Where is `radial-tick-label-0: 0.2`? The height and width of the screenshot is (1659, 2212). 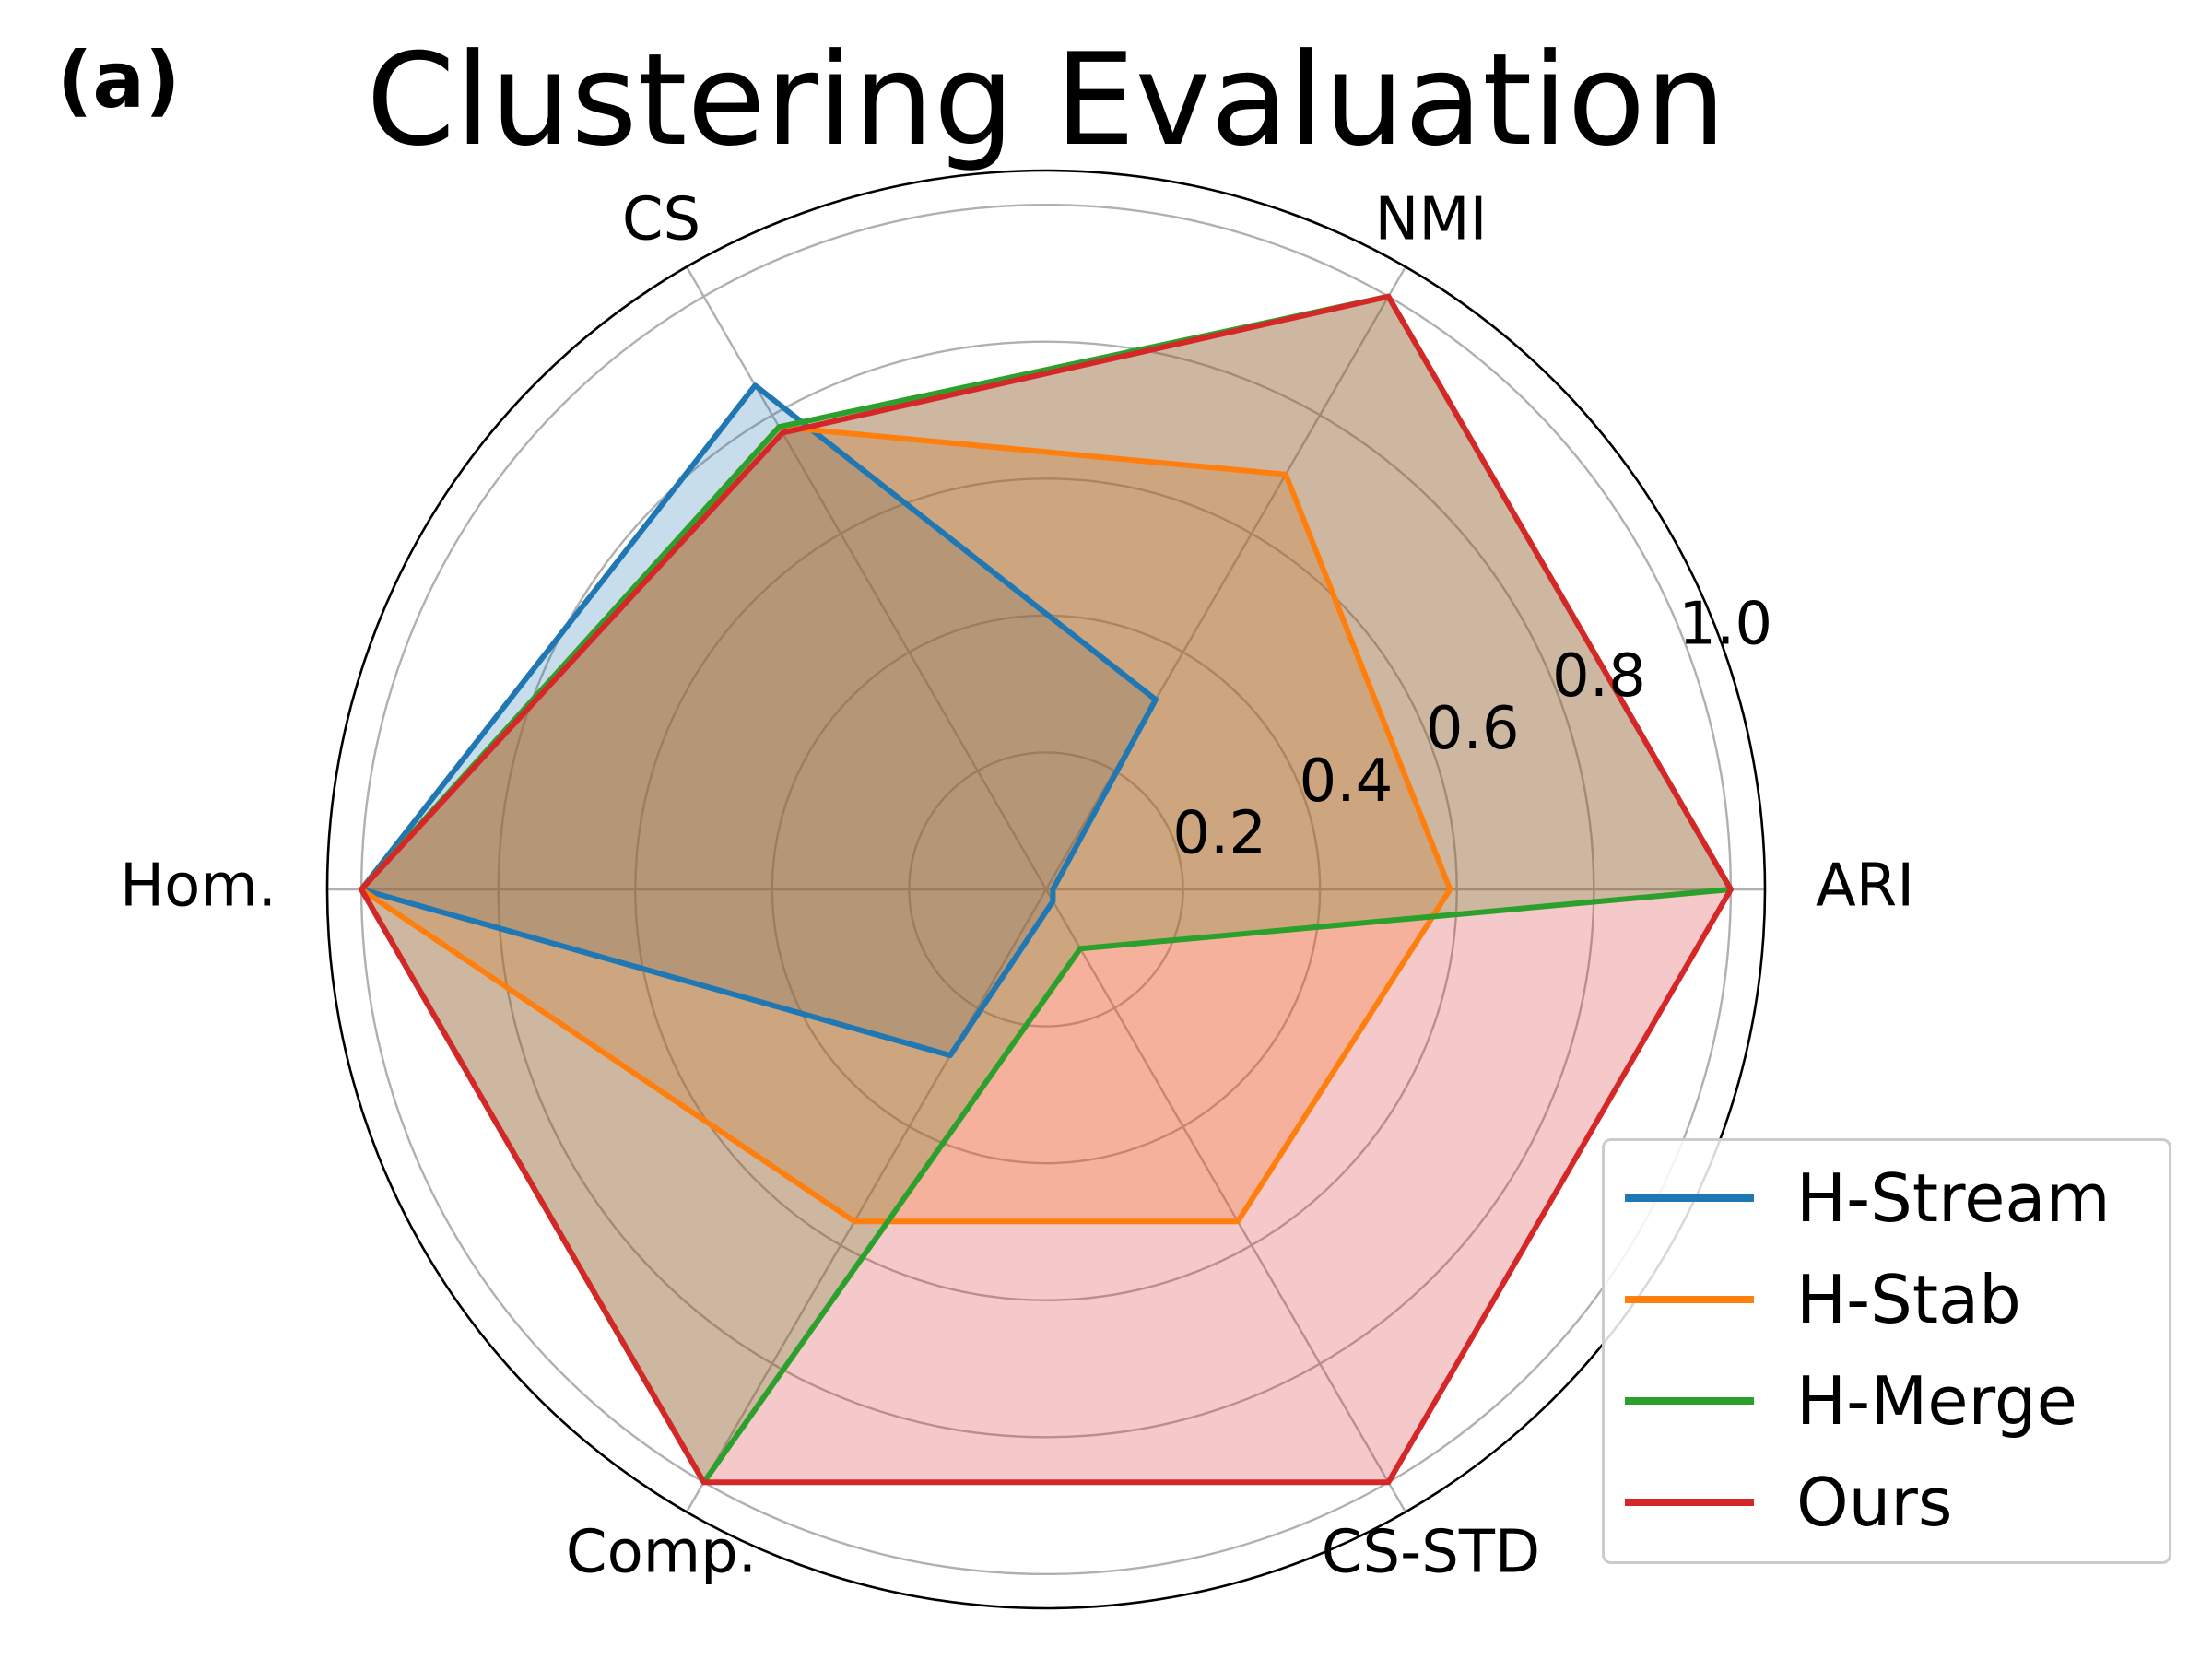 radial-tick-label-0: 0.2 is located at coordinates (1219, 834).